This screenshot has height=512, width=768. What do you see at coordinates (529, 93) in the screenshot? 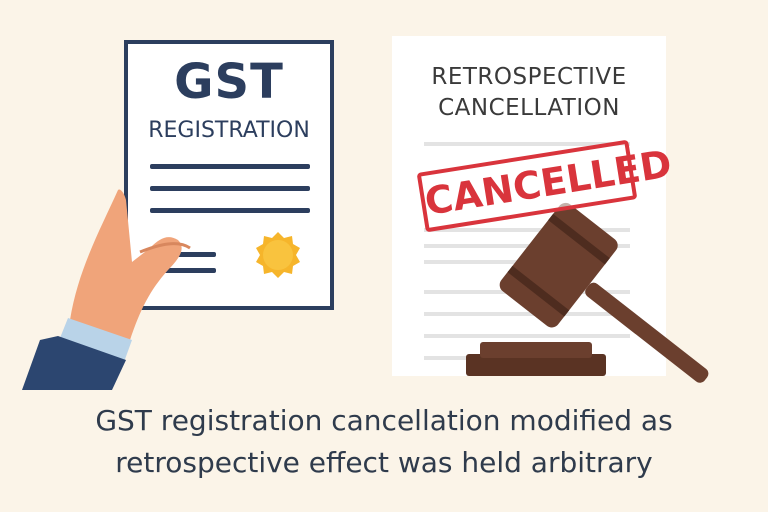
I see `document-title: RETROSPECTIVE CANCELLATION` at bounding box center [529, 93].